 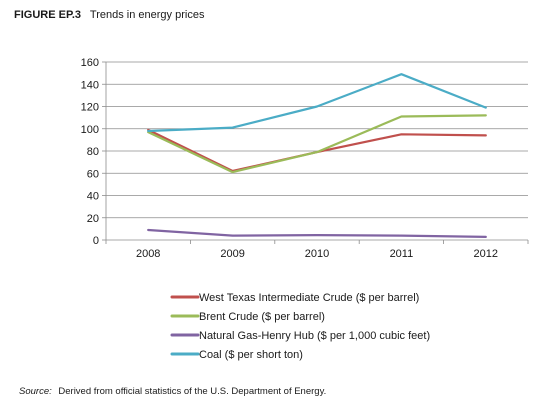 What do you see at coordinates (90, 108) in the screenshot?
I see `y-tick-label: 120` at bounding box center [90, 108].